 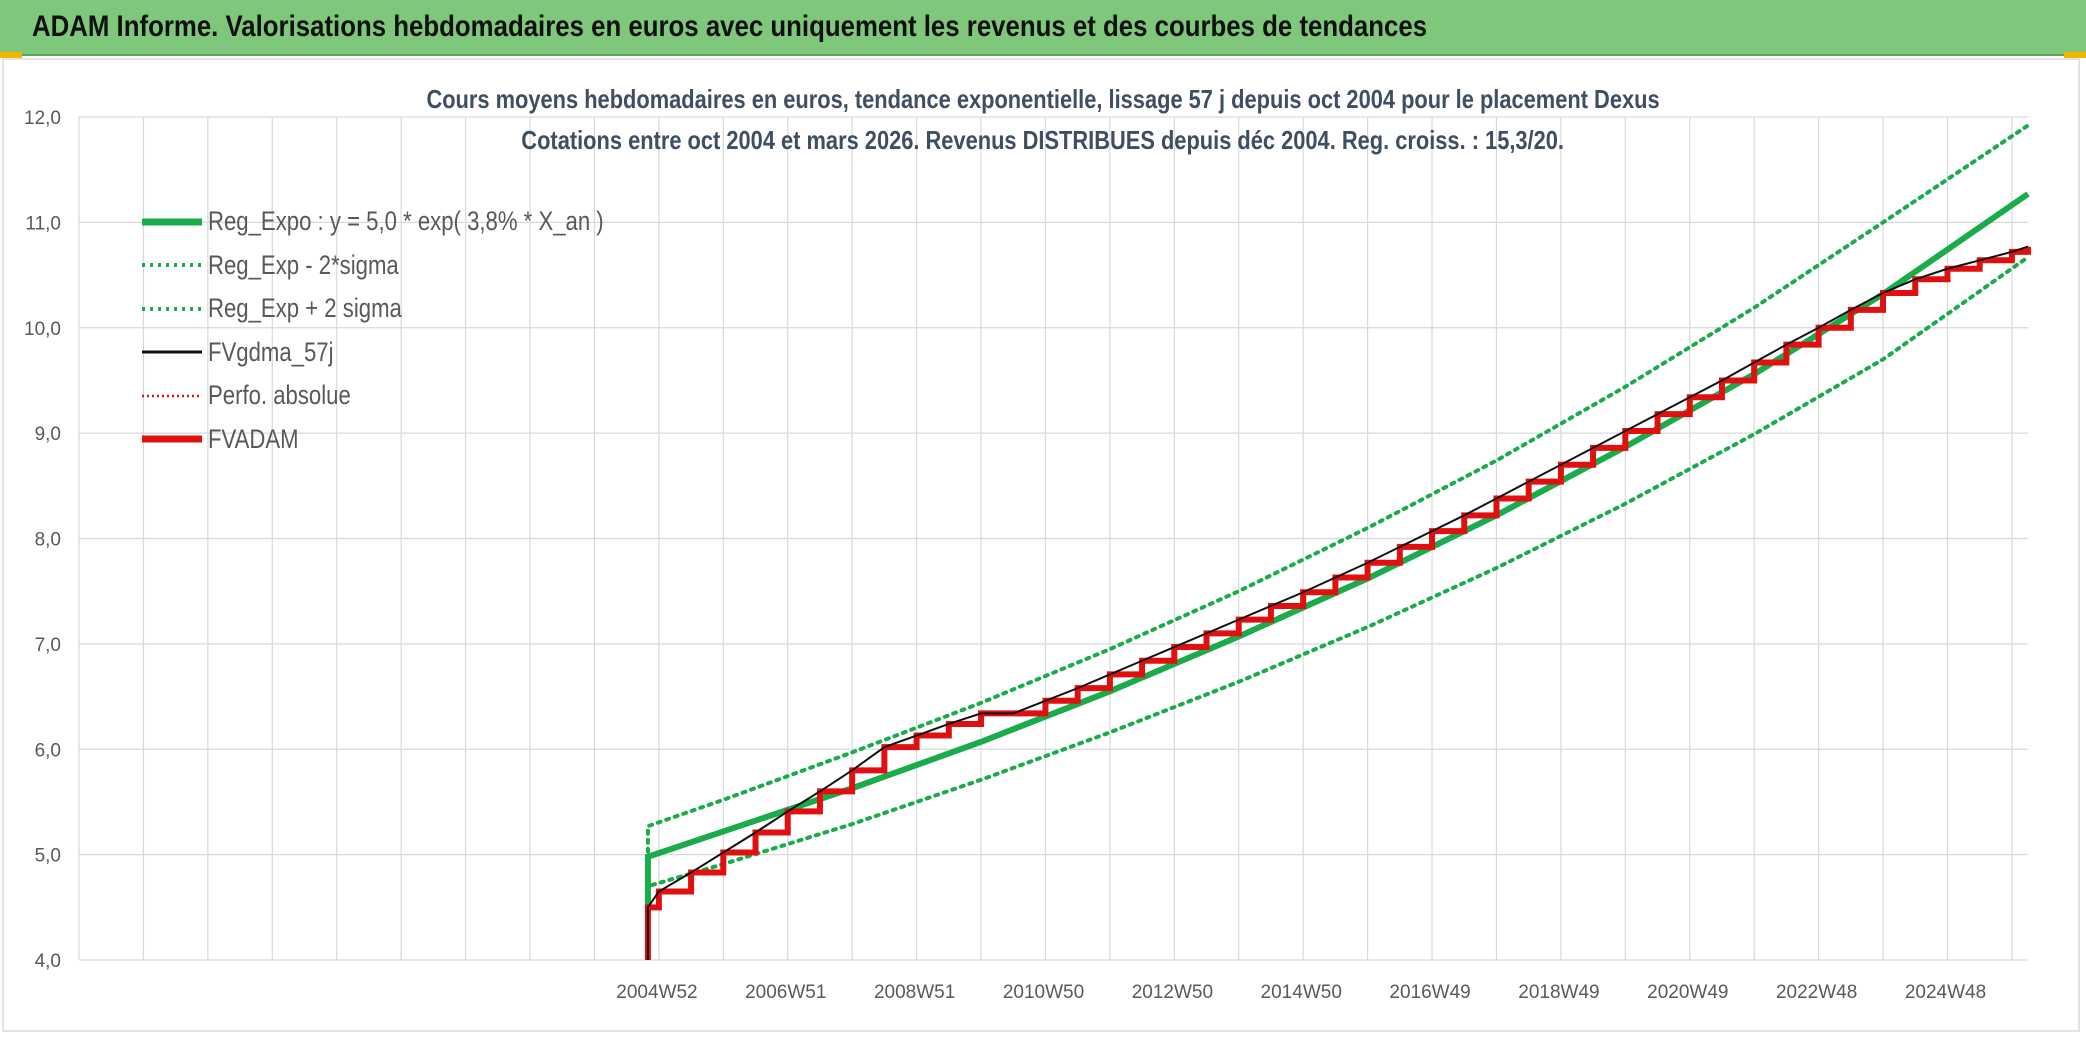 I want to click on x-tick-label: 2010W50, so click(x=1043, y=992).